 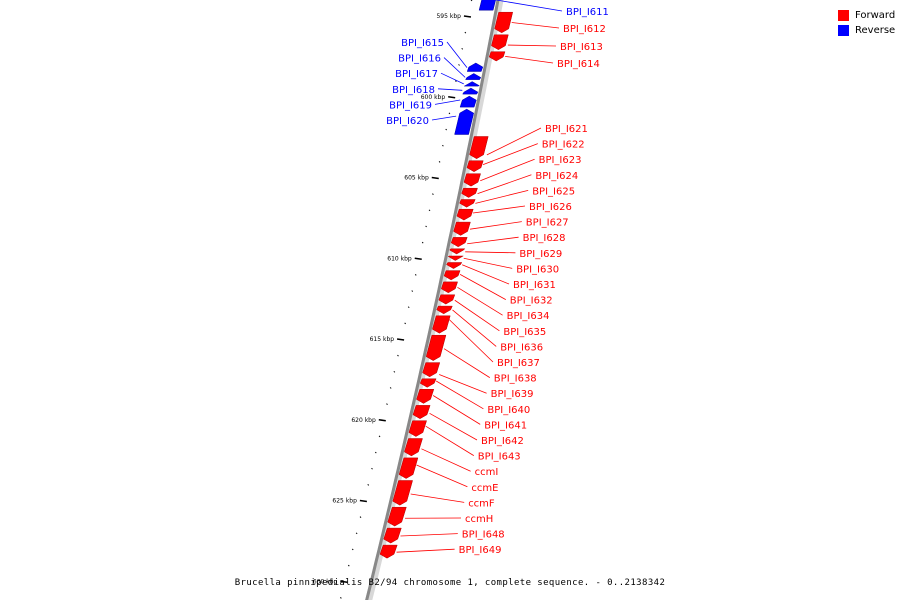 I want to click on gene-label: BPI_I638, so click(x=515, y=379).